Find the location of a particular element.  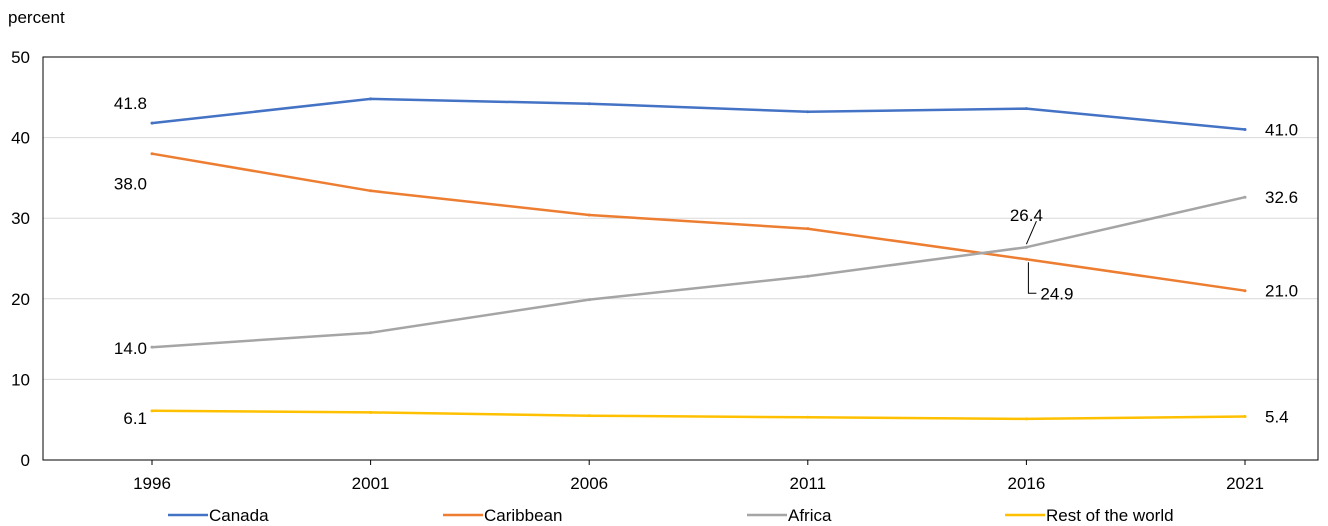

data-point-caribbean-2006 is located at coordinates (589, 215).